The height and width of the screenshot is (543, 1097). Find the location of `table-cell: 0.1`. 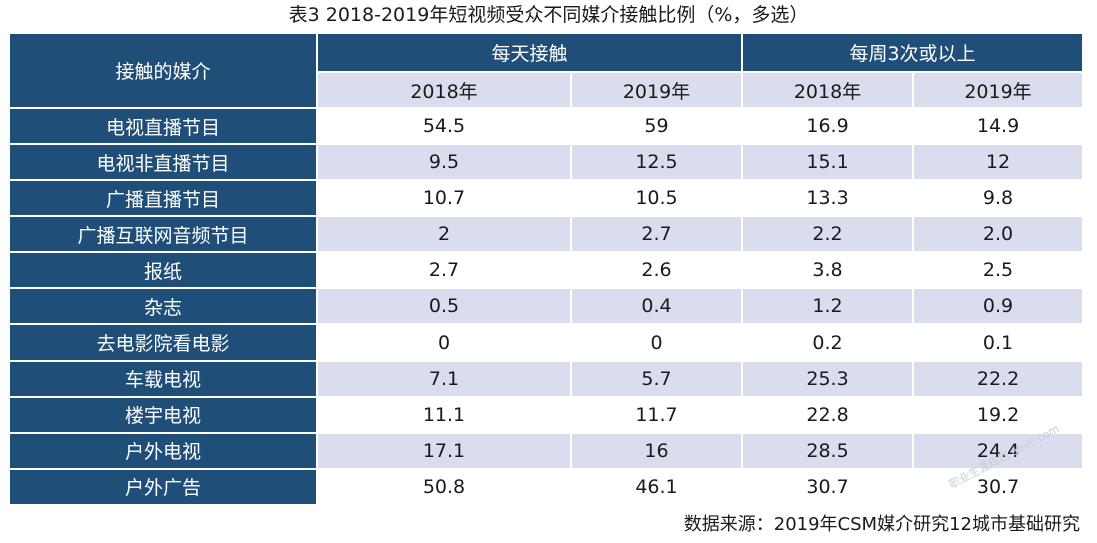

table-cell: 0.1 is located at coordinates (998, 342).